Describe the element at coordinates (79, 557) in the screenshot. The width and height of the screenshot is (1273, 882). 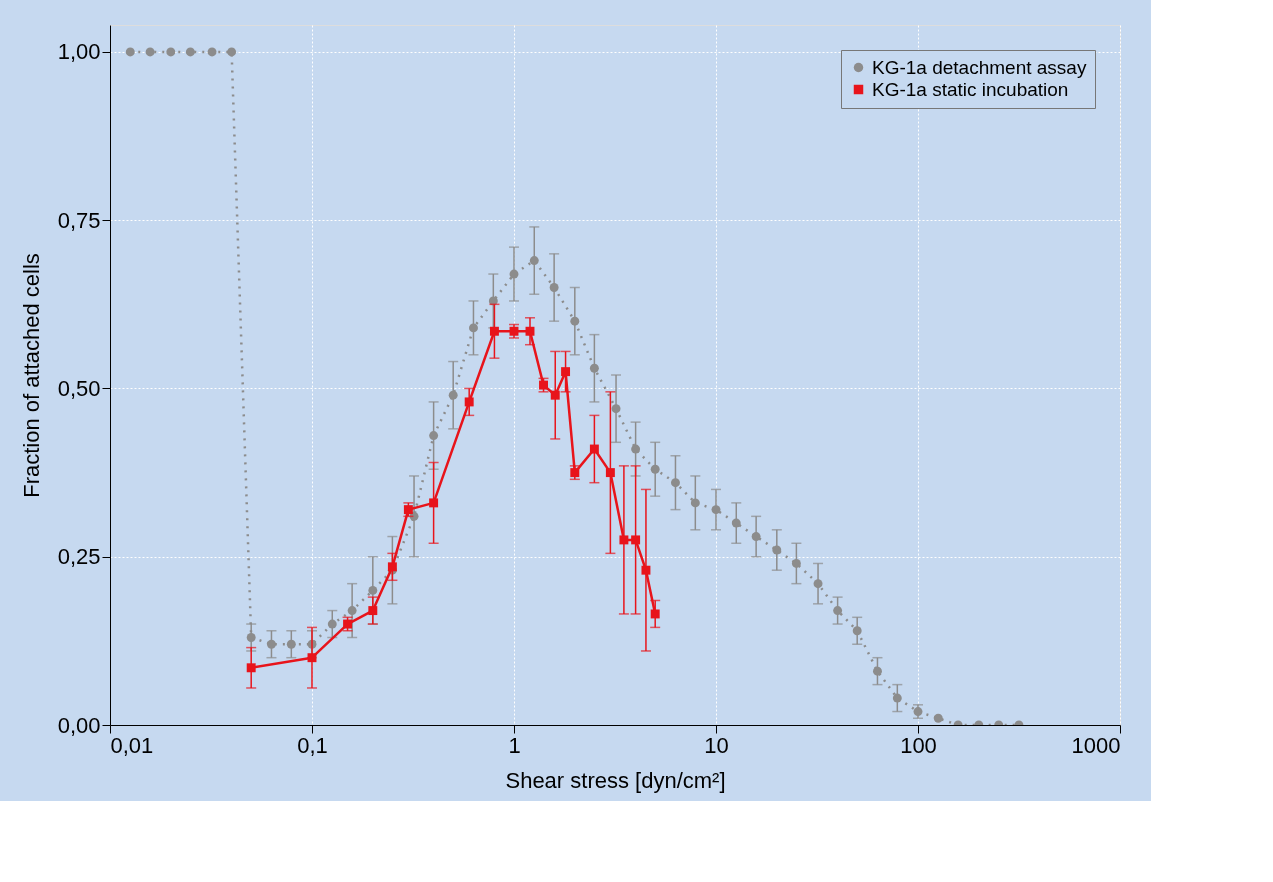
I see `y-tick-label: 0,25` at that location.